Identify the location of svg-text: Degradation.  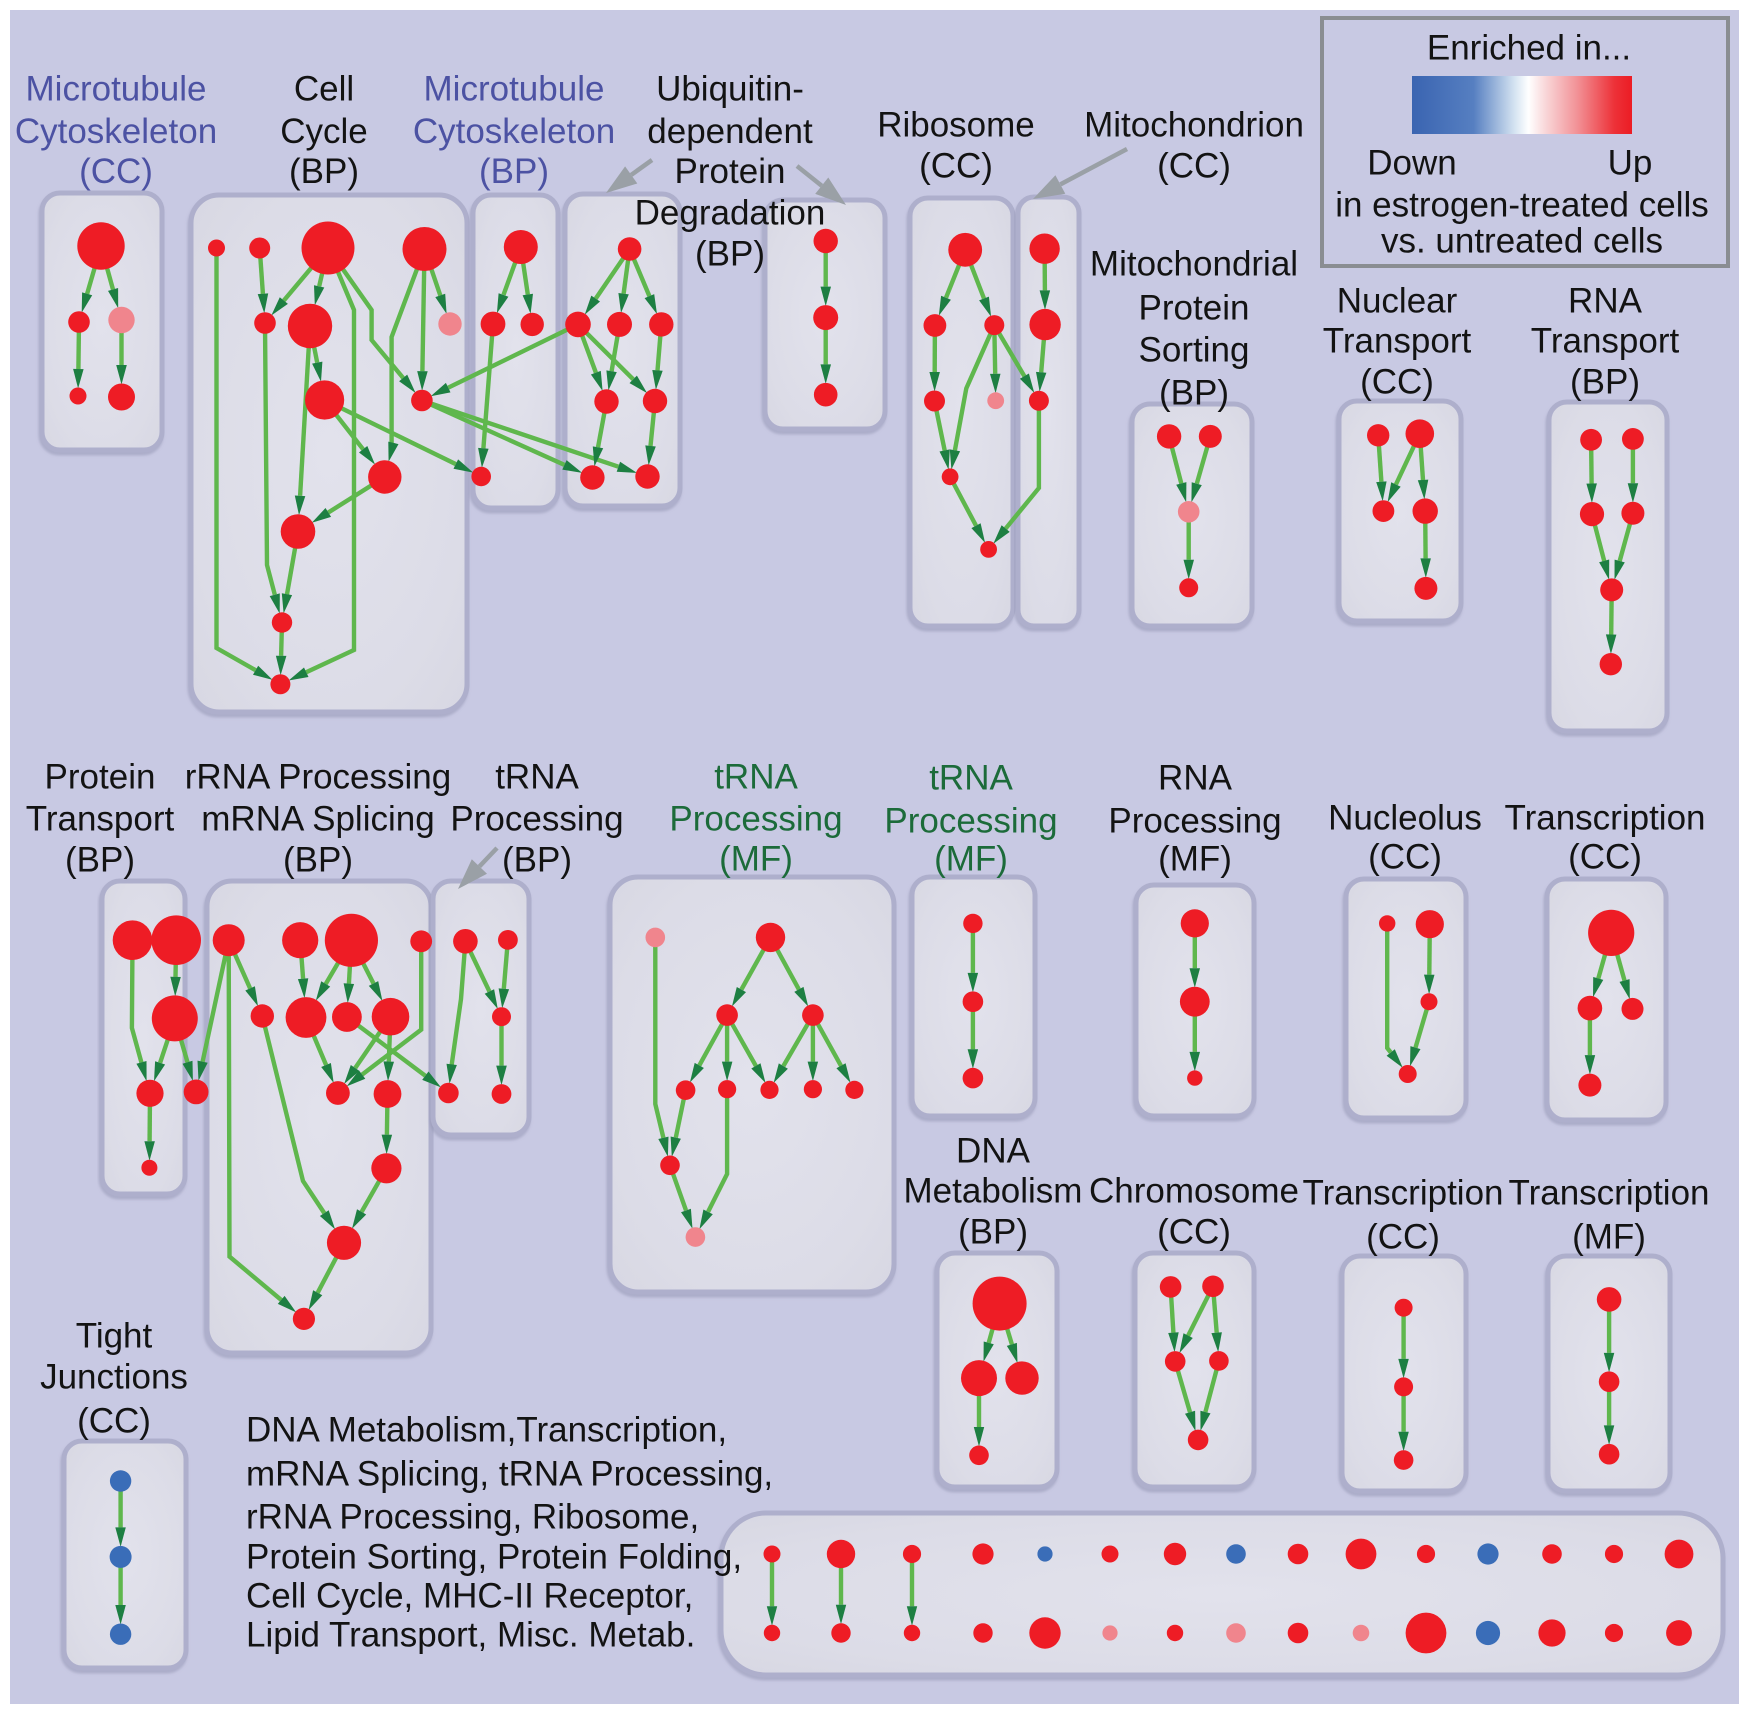
(730, 213).